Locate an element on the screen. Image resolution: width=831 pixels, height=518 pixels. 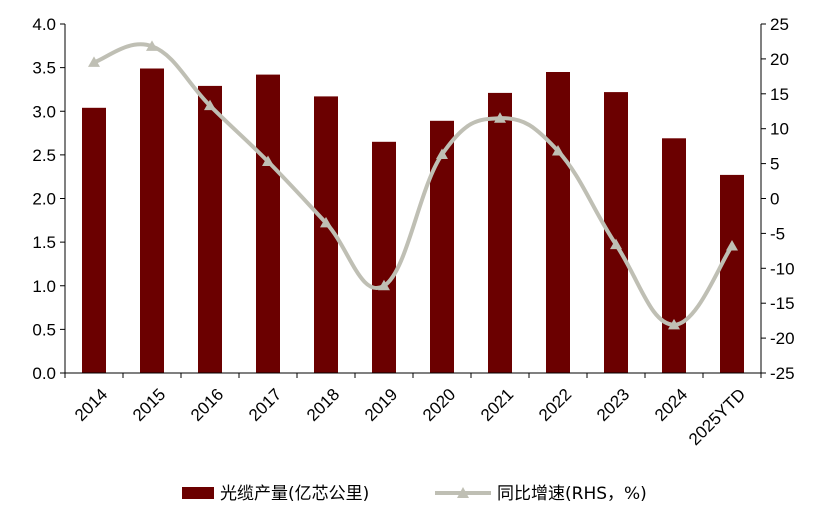
line-point-2019 is located at coordinates (384, 285).